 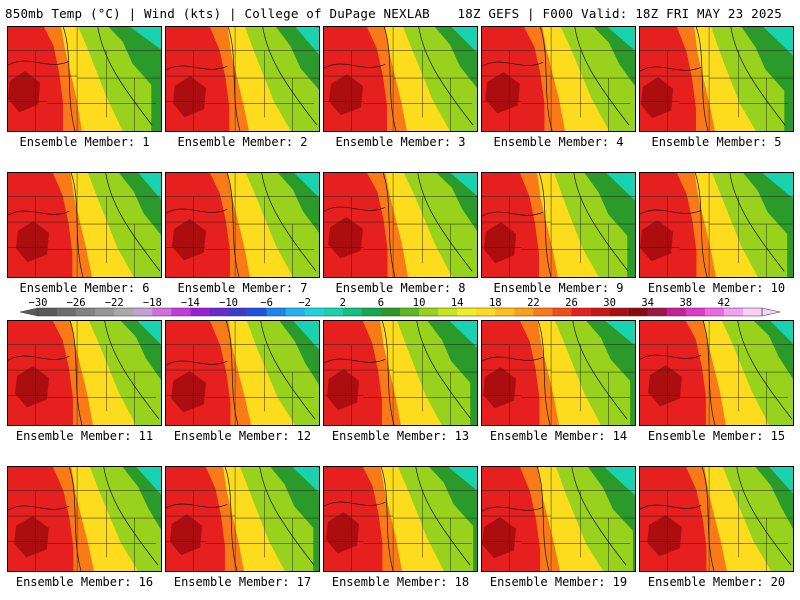 I want to click on ensemble-member-label: Ensemble Member: 5, so click(x=716, y=142).